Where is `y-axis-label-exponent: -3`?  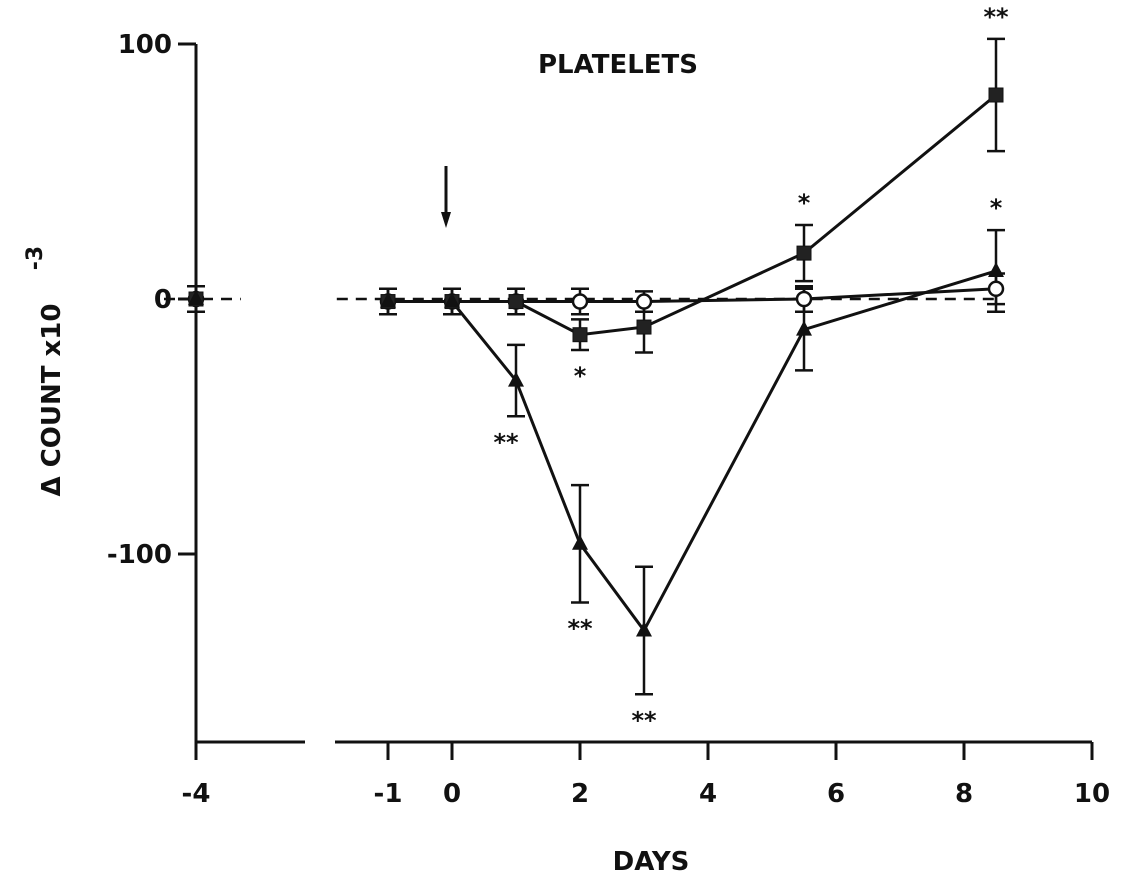 y-axis-label-exponent: -3 is located at coordinates (35, 258).